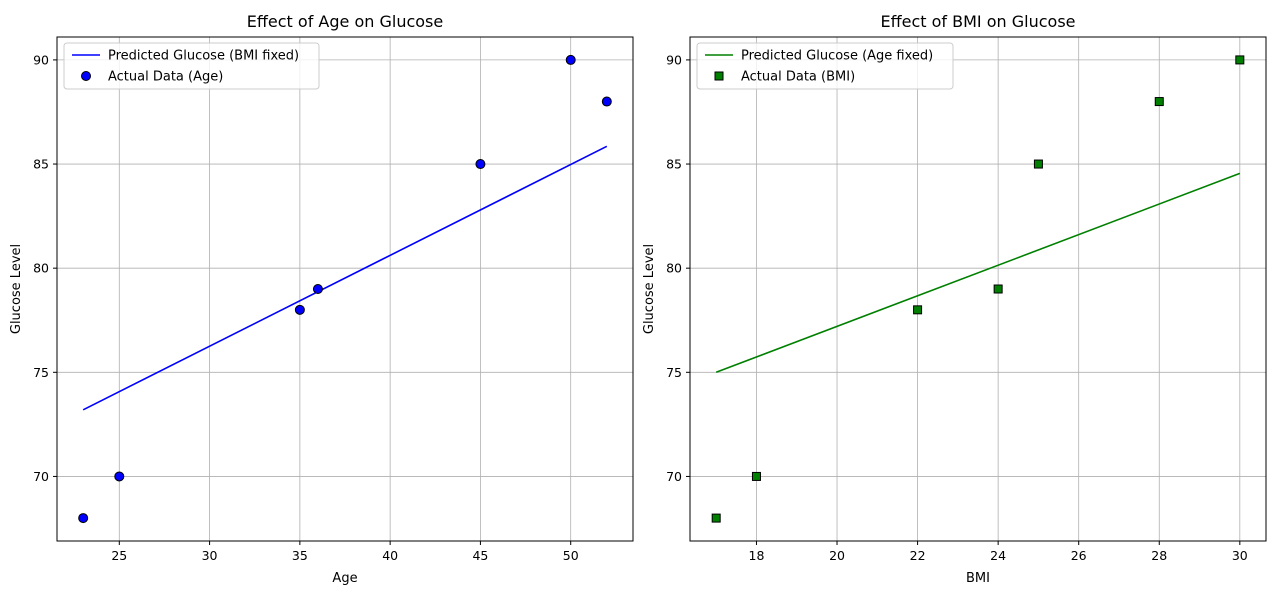 The image size is (1280, 600). Describe the element at coordinates (978, 578) in the screenshot. I see `x-axis-label: BMI` at that location.